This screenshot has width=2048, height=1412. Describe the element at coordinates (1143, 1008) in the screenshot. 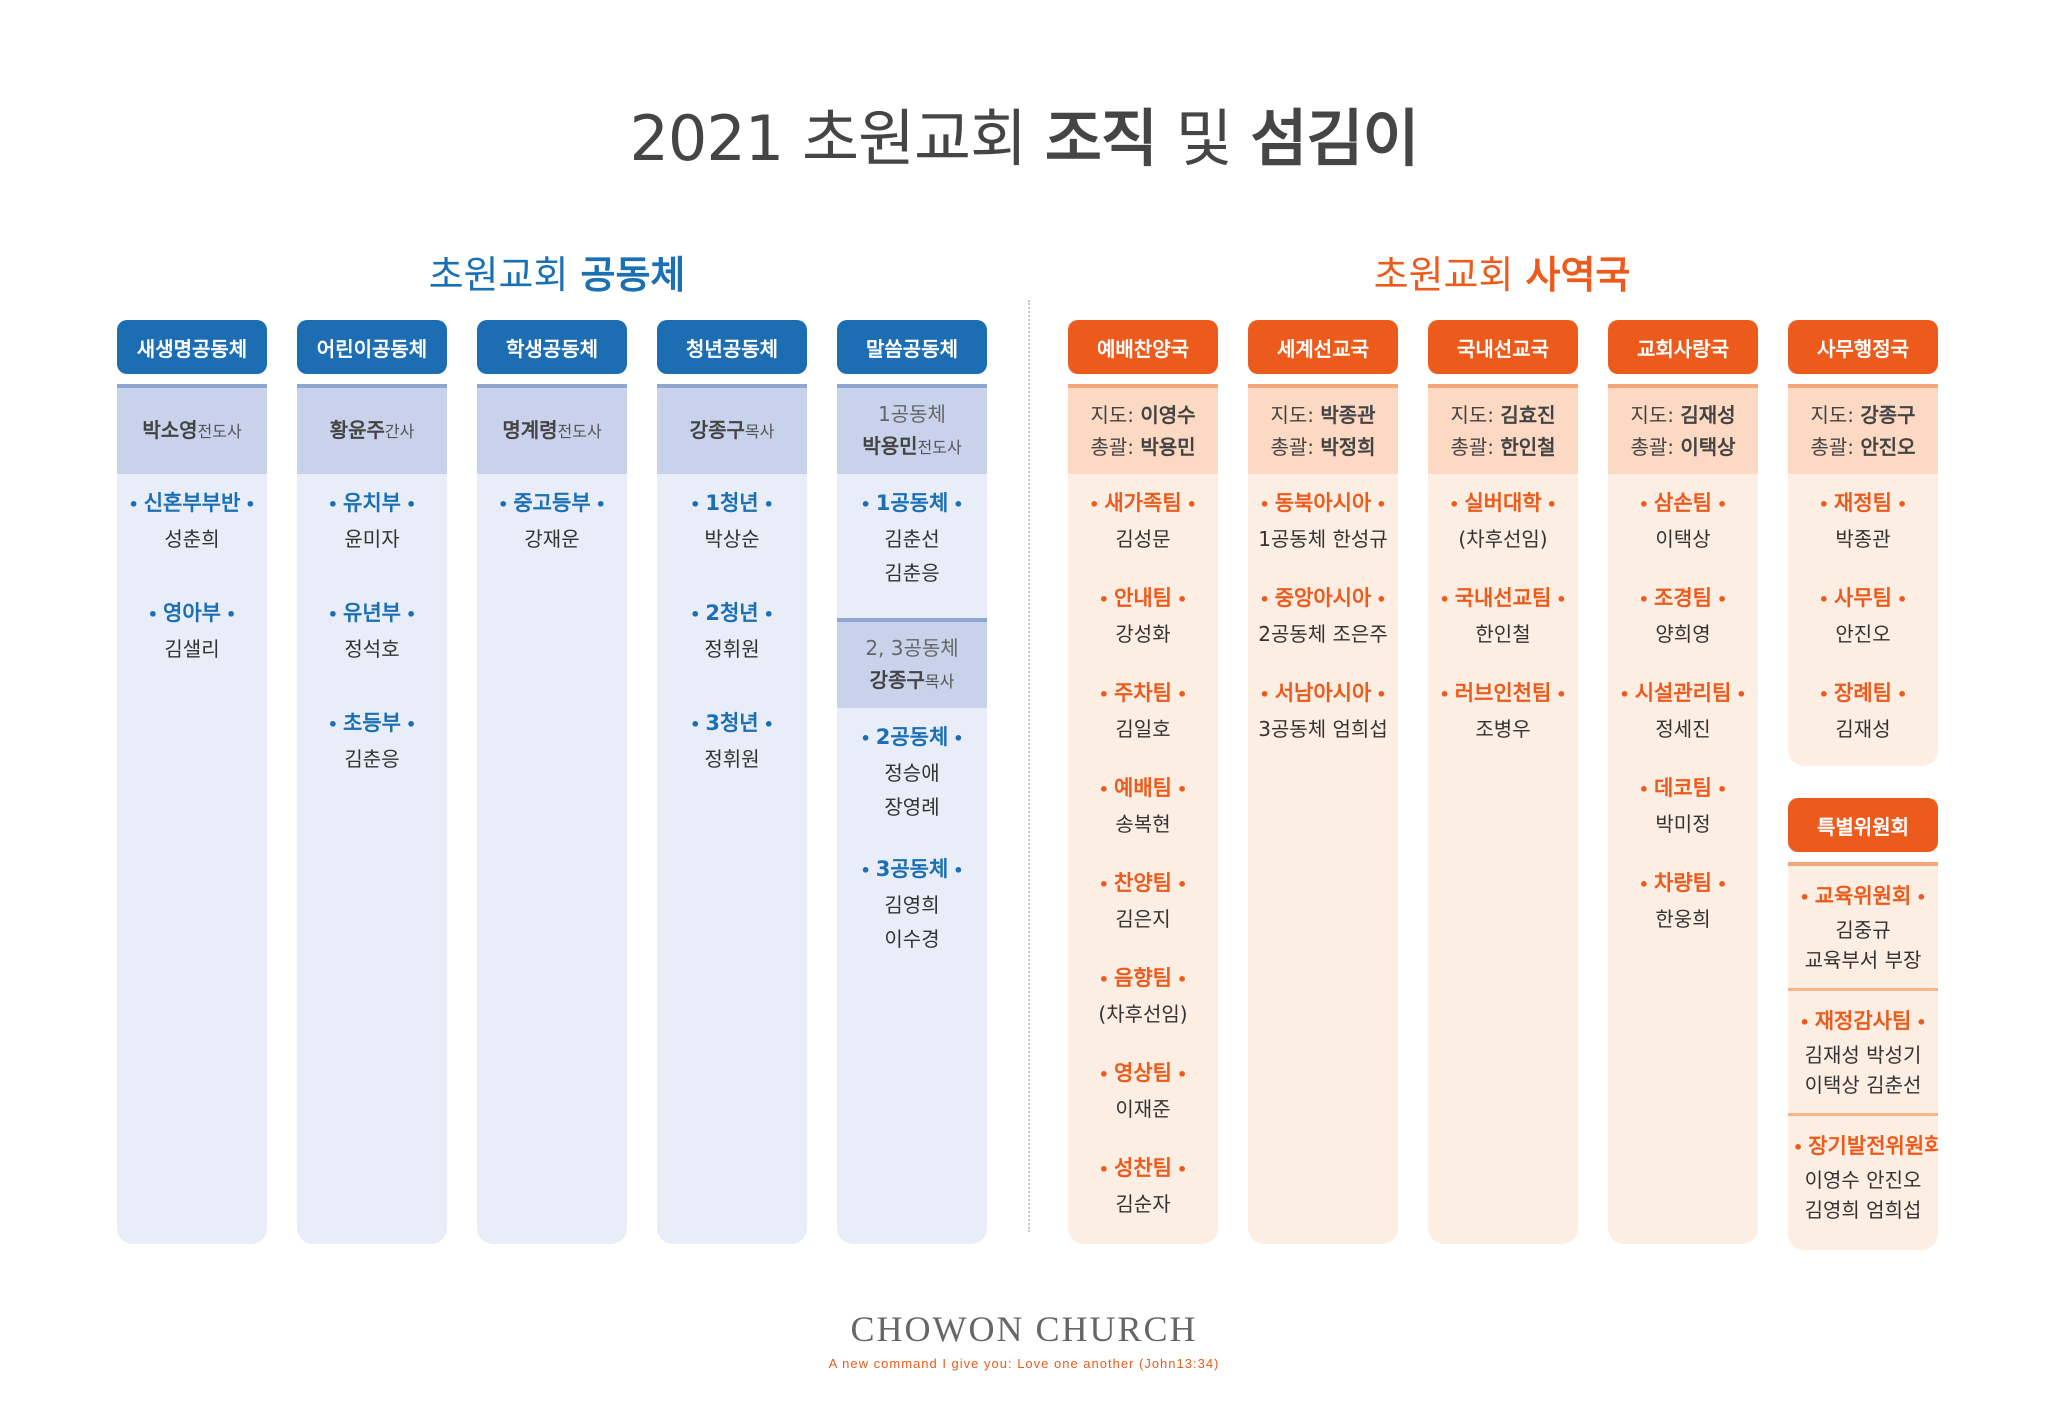

I see `list-item: 음향팀(차후선임)` at that location.